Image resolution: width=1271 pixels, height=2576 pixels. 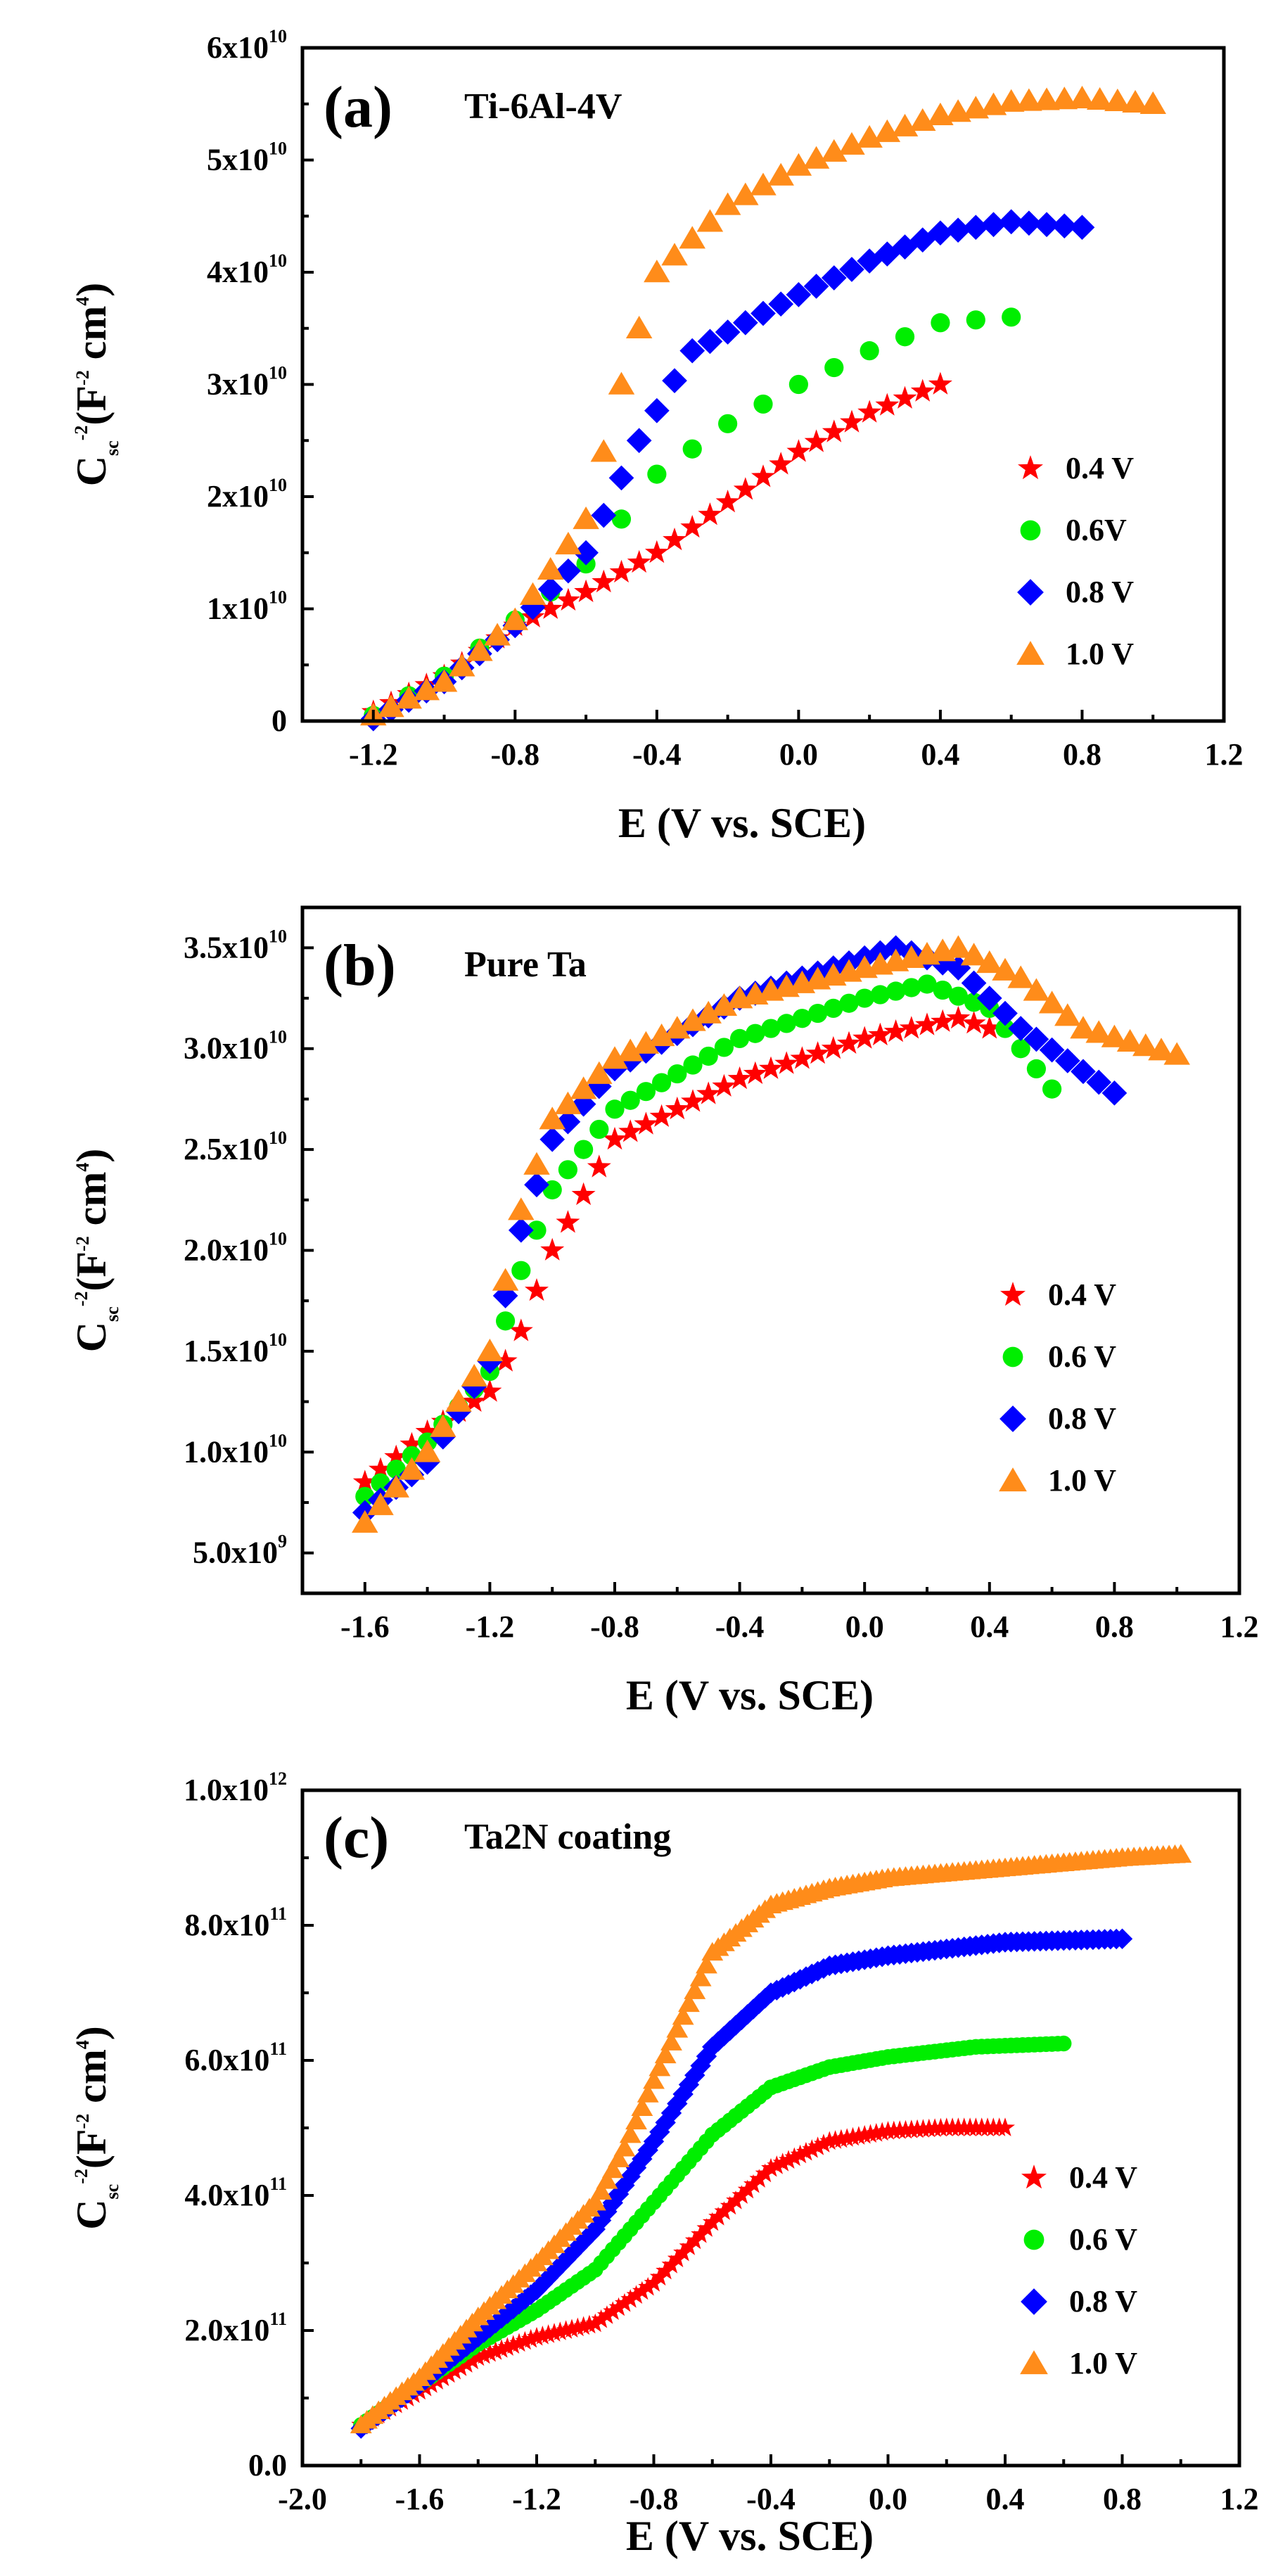 What do you see at coordinates (1057, 1387) in the screenshot?
I see `legend: 0.4 V 0.6 V 0.8 V 1.0 V` at bounding box center [1057, 1387].